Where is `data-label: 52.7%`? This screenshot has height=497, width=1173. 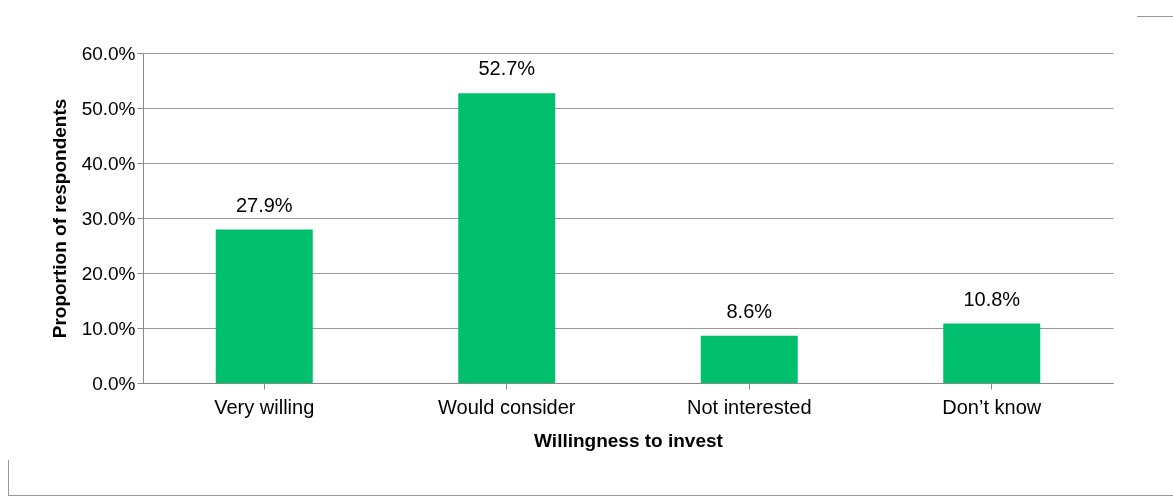 data-label: 52.7% is located at coordinates (507, 68).